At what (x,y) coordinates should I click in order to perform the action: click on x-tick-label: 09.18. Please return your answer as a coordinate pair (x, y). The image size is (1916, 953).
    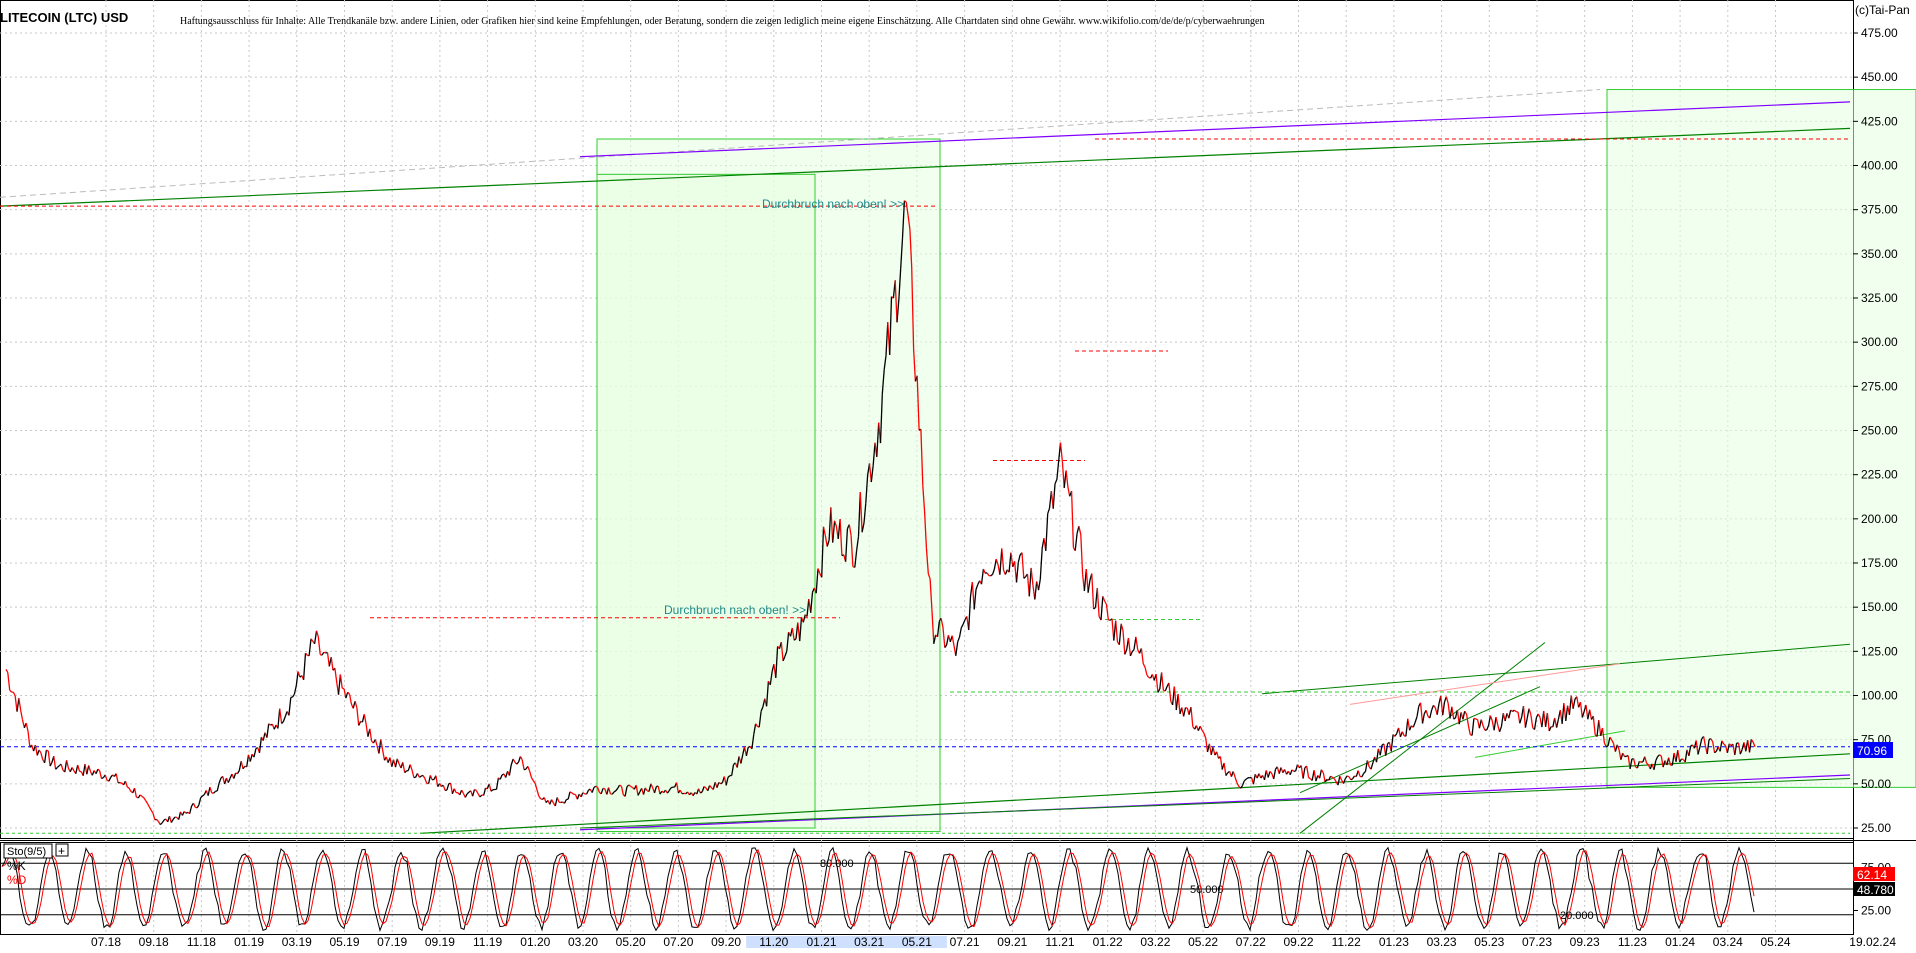
    Looking at the image, I should click on (154, 941).